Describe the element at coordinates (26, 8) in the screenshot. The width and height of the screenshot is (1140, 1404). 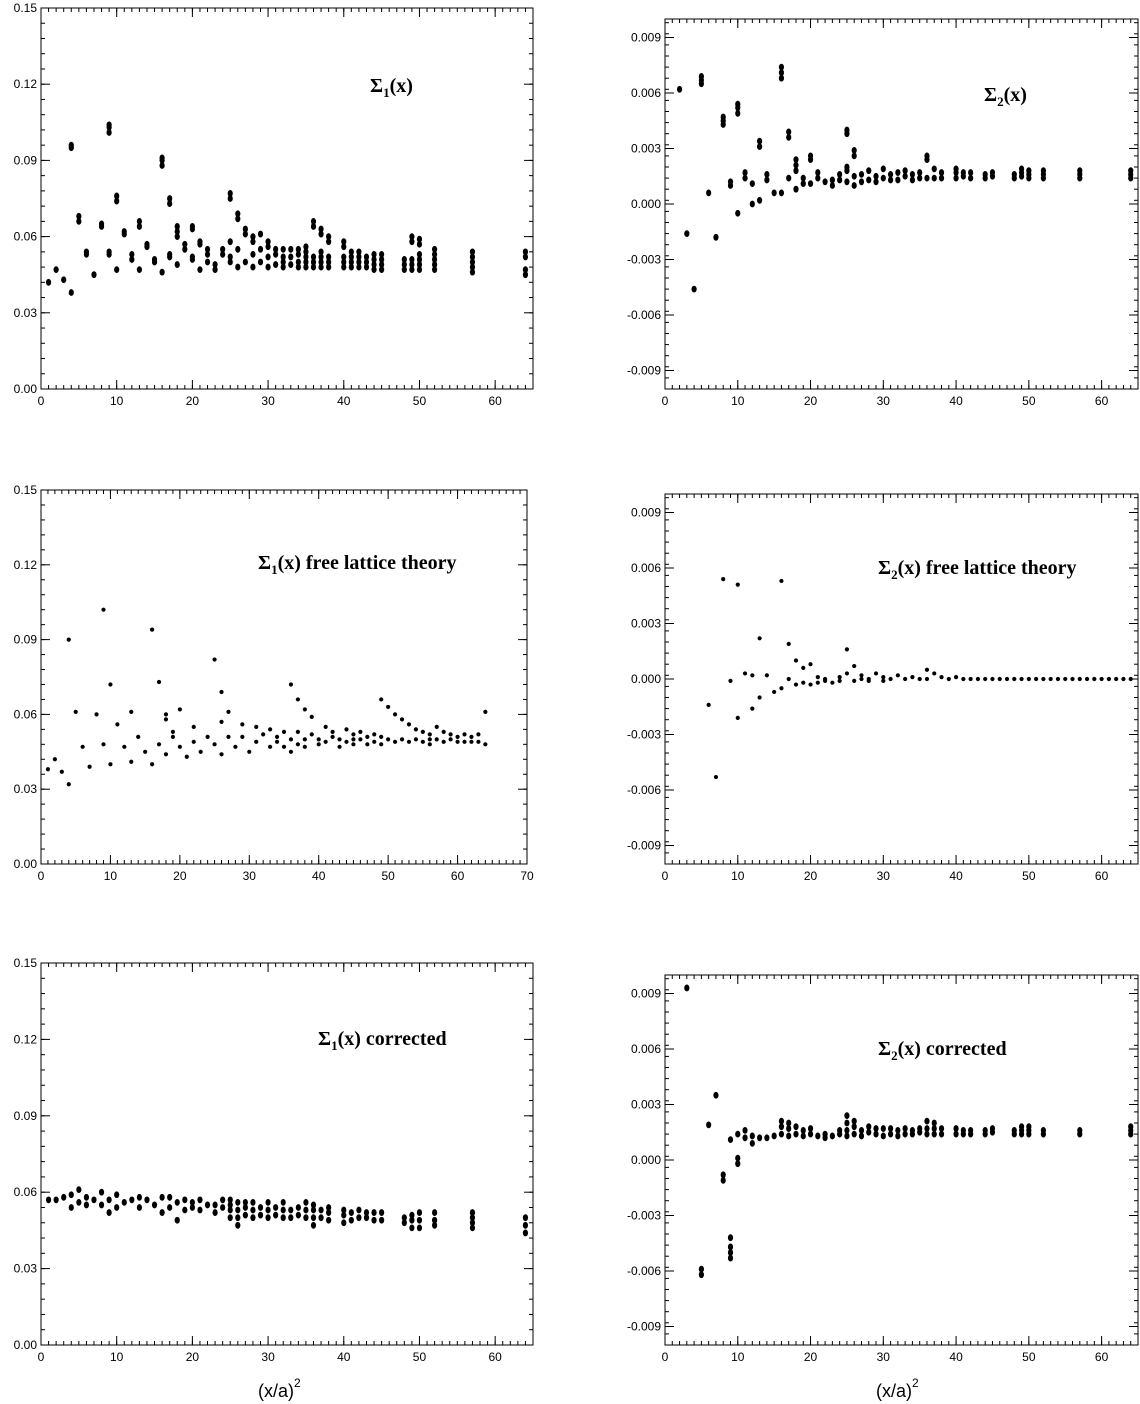
I see `y-tick-label: 0.15` at that location.